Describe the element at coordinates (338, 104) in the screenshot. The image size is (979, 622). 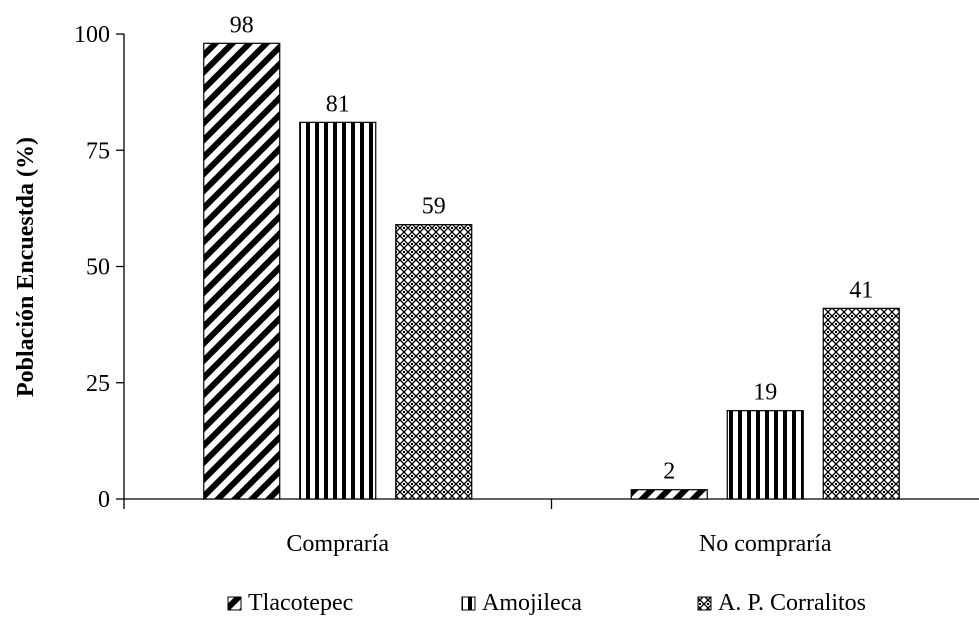
I see `data-label: 81` at that location.